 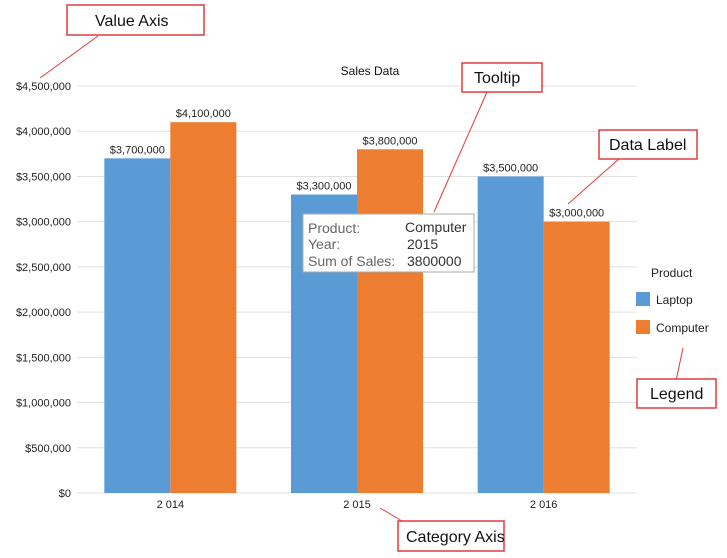 What do you see at coordinates (510, 168) in the screenshot?
I see `data-label: $3,500,000` at bounding box center [510, 168].